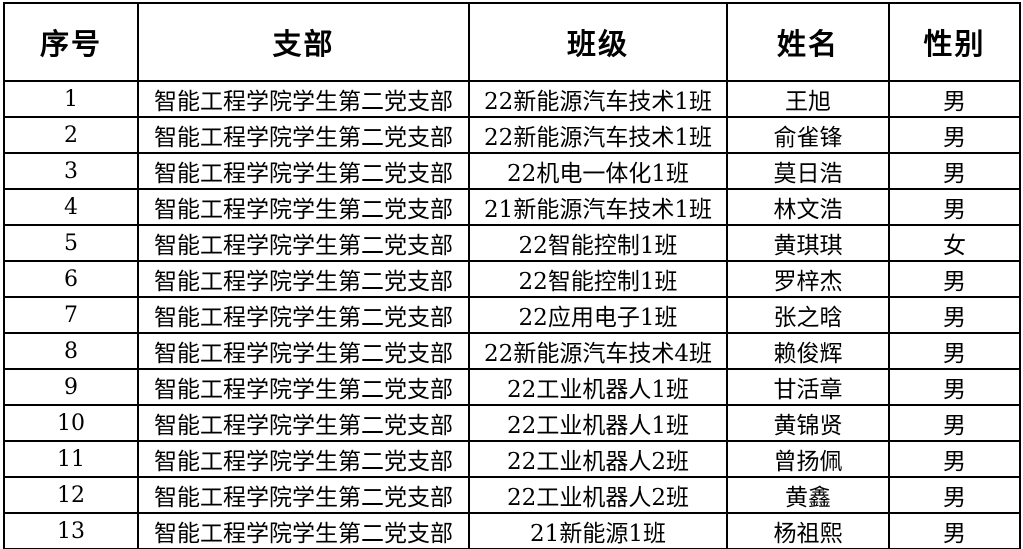  Describe the element at coordinates (808, 459) in the screenshot. I see `cell-name: 曾扬佩` at that location.